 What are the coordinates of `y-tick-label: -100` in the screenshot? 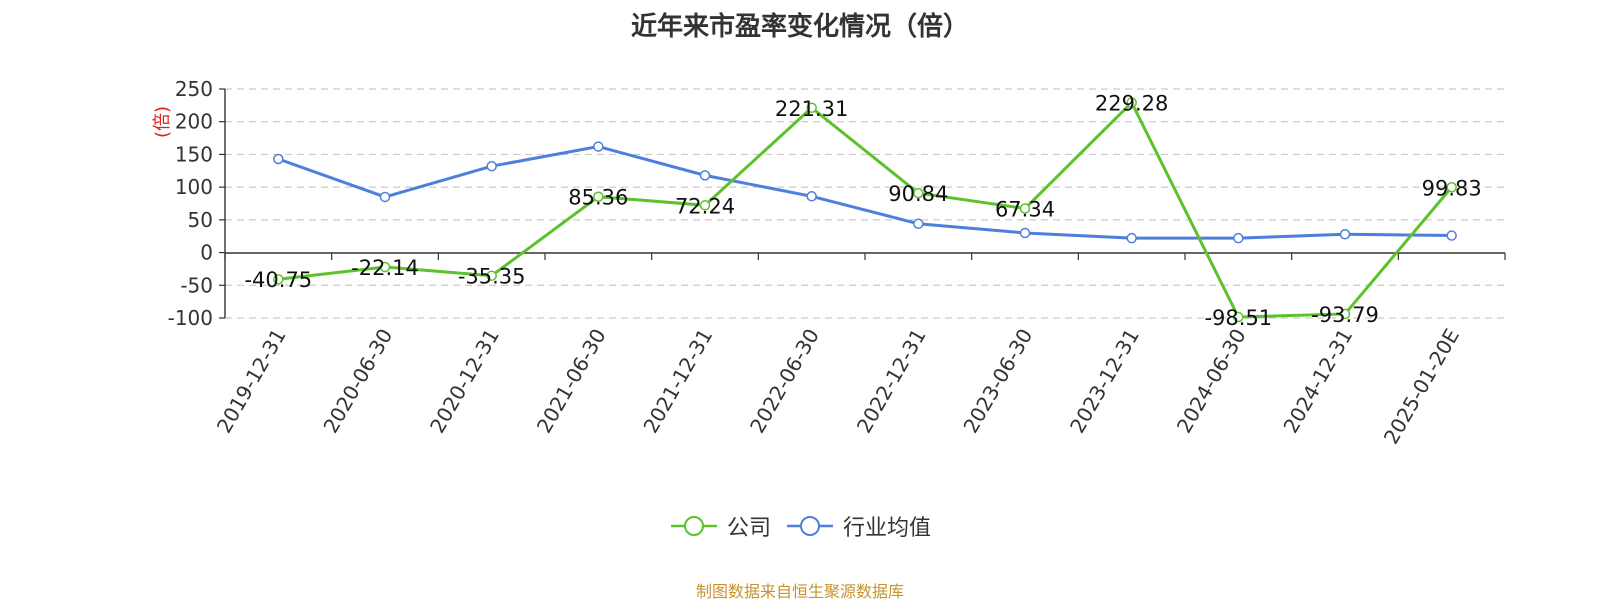 It's located at (190, 318).